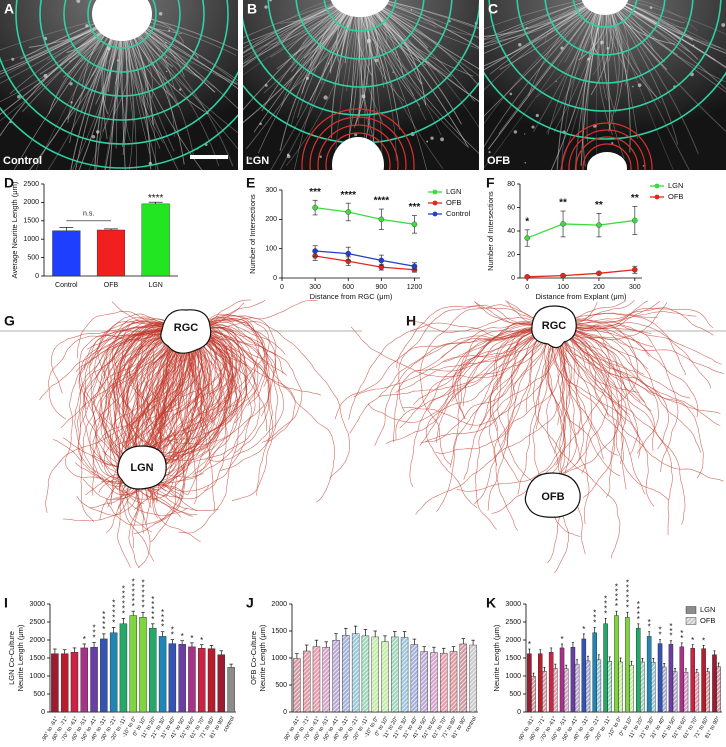 This screenshot has height=747, width=726. Describe the element at coordinates (37, 640) in the screenshot. I see `y-tick-label: 2000` at that location.